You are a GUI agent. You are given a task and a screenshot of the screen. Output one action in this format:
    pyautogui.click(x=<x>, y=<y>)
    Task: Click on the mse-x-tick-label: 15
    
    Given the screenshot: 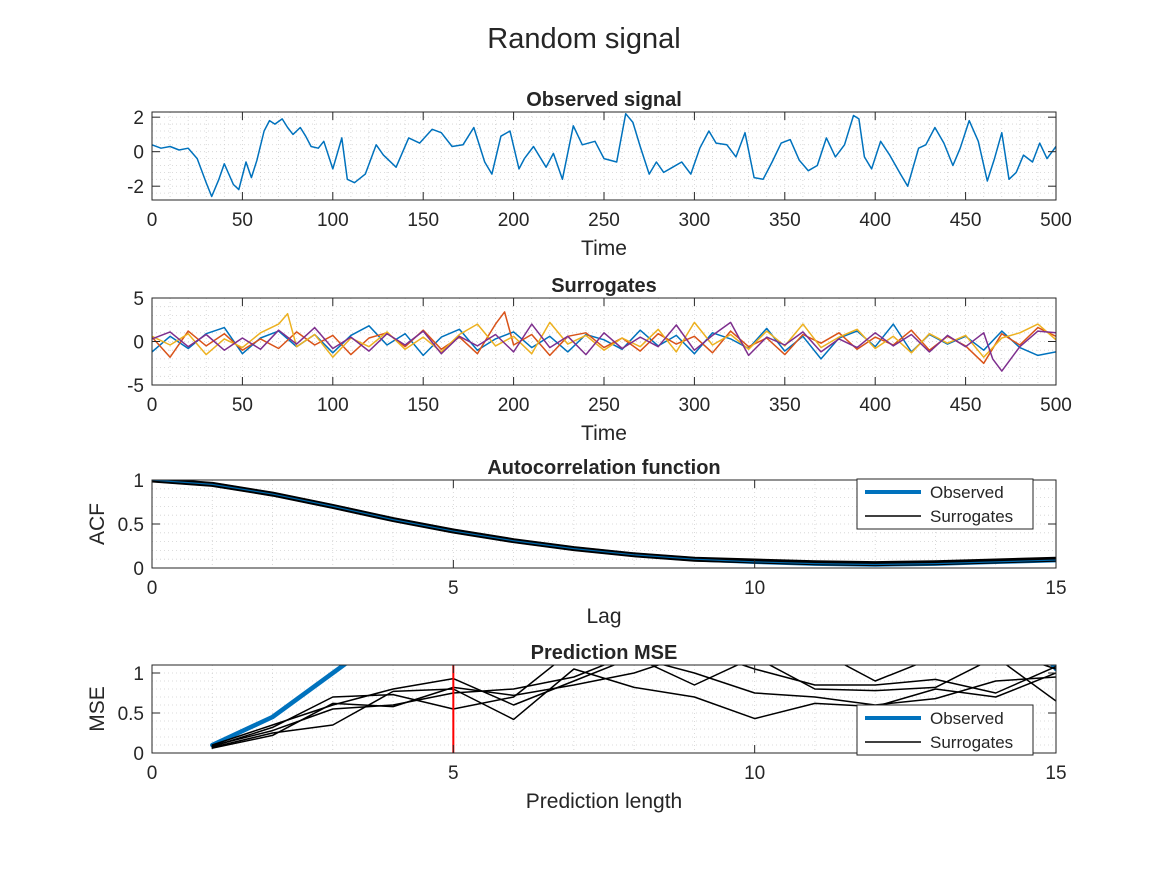 What is the action you would take?
    pyautogui.click(x=1055, y=773)
    